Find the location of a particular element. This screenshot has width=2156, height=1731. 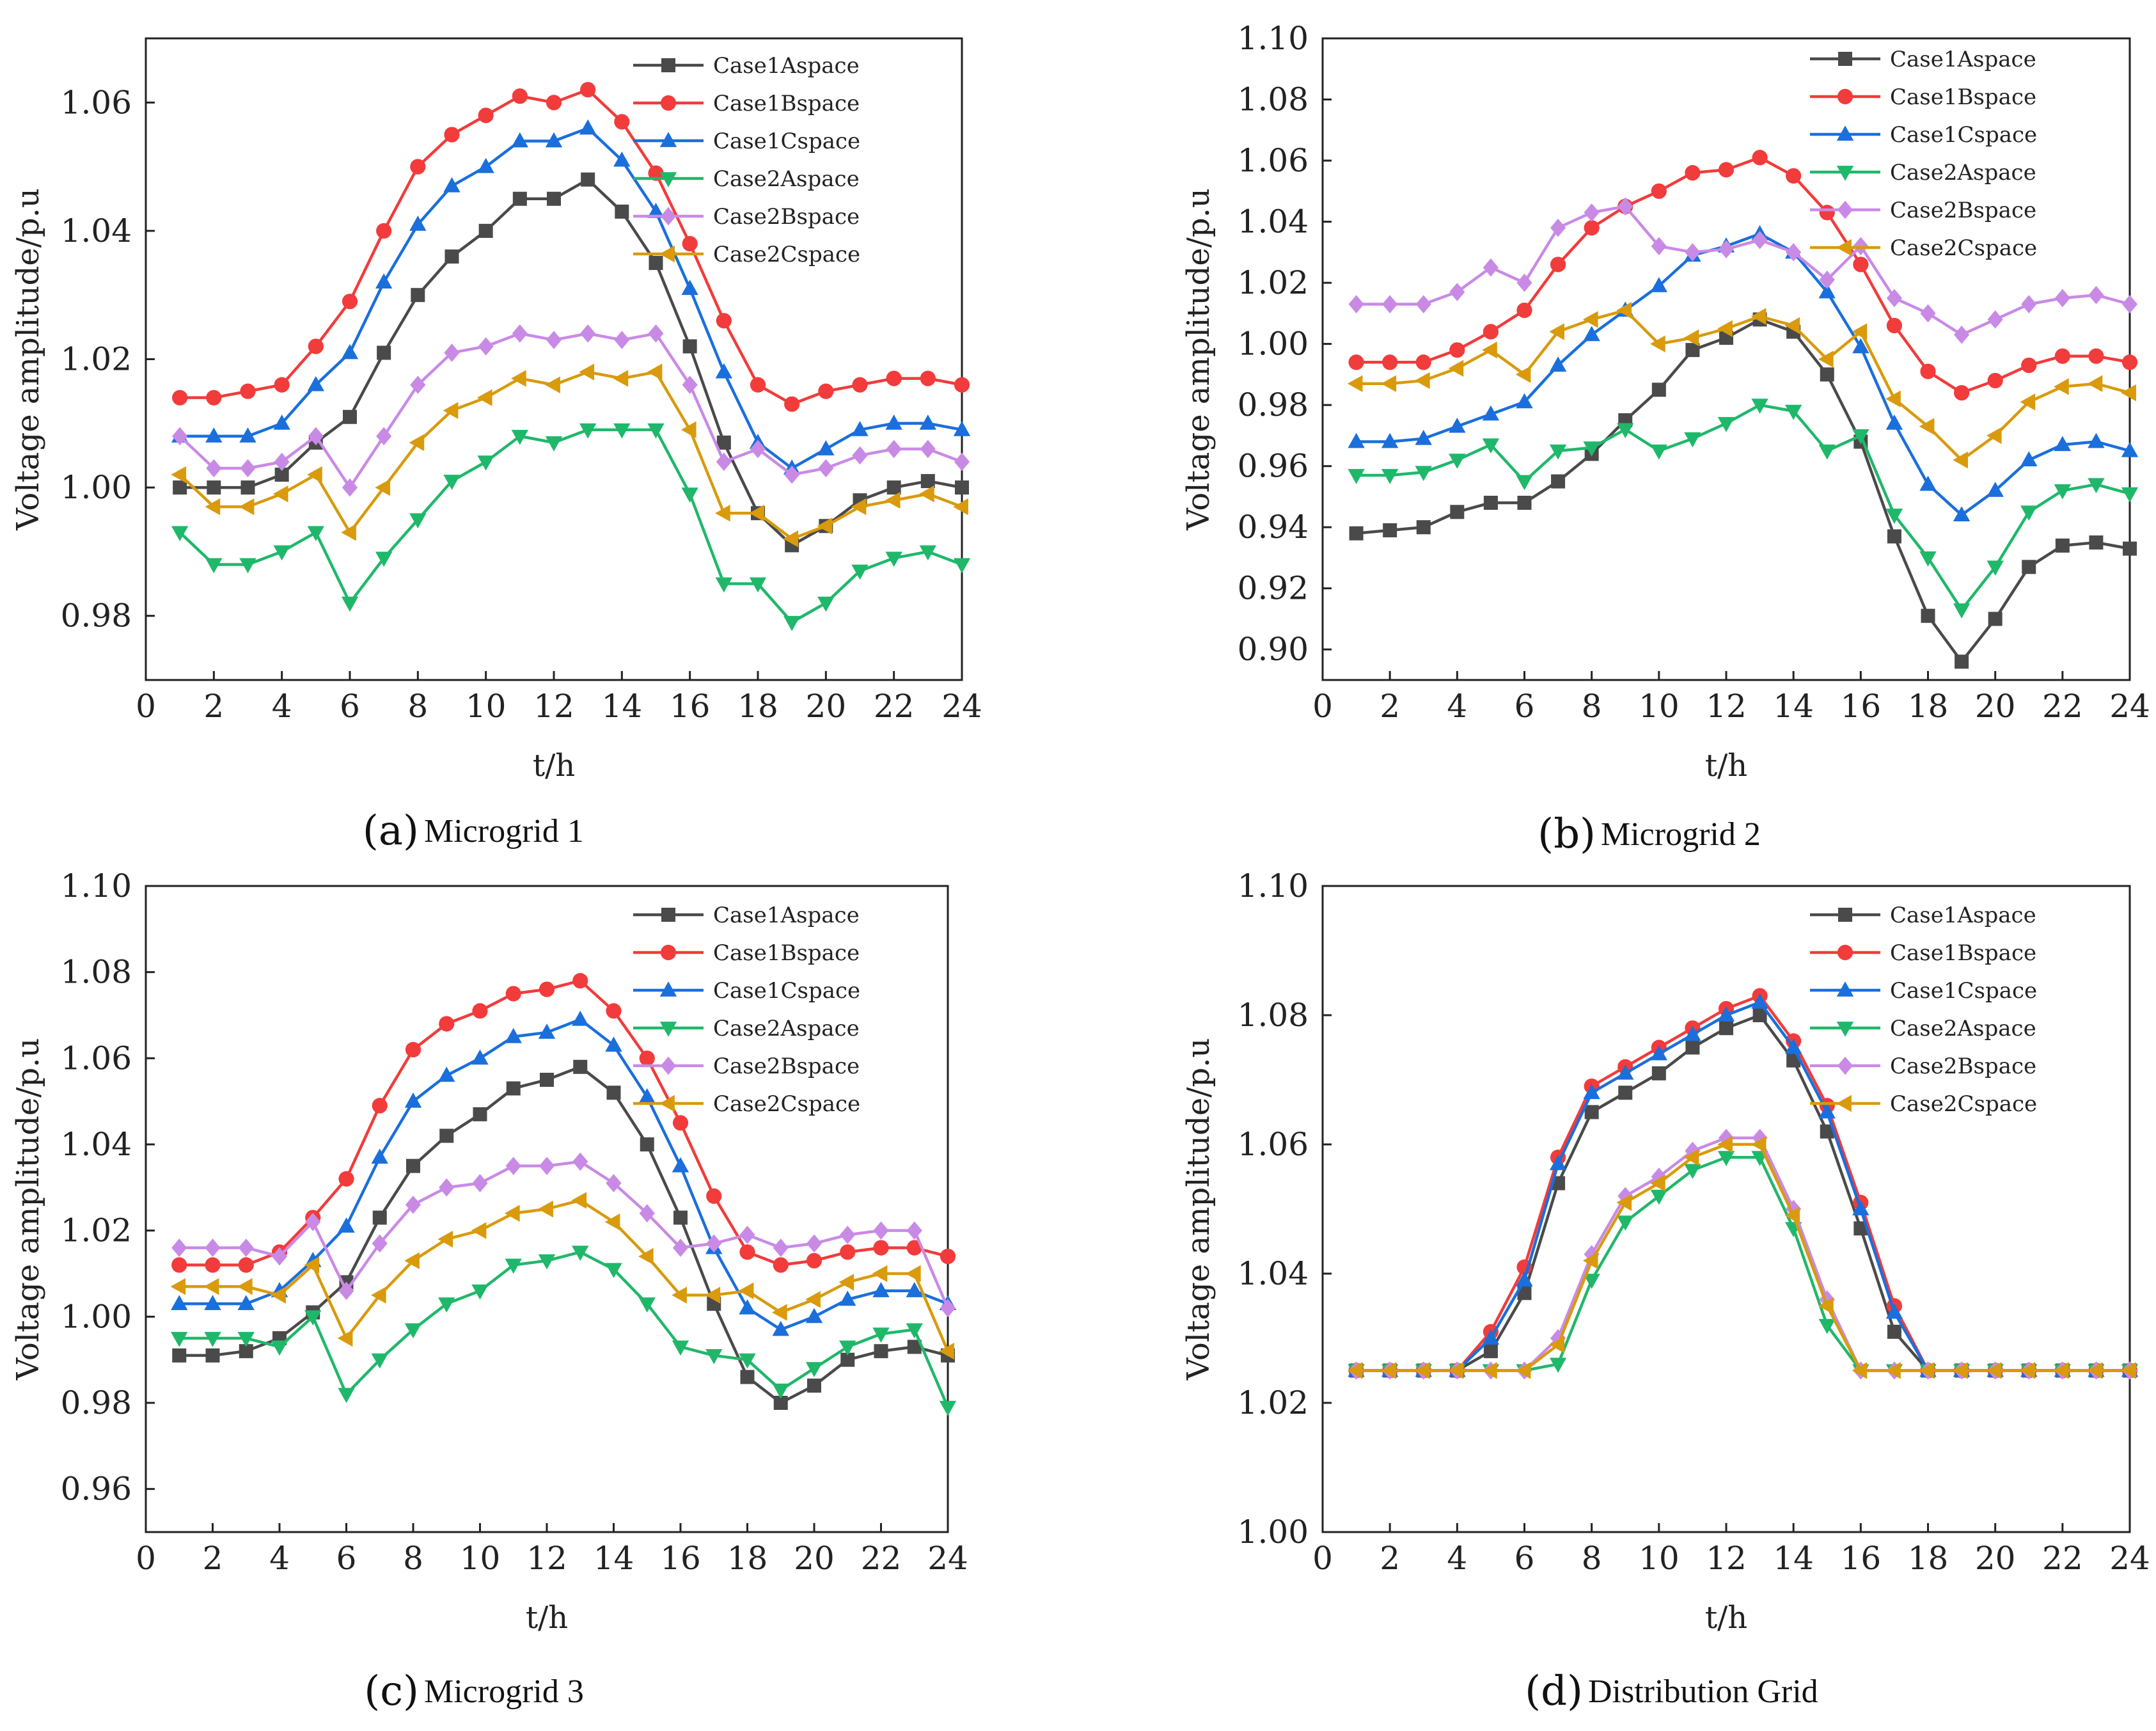

x-tick-label: 0 is located at coordinates (146, 1558).